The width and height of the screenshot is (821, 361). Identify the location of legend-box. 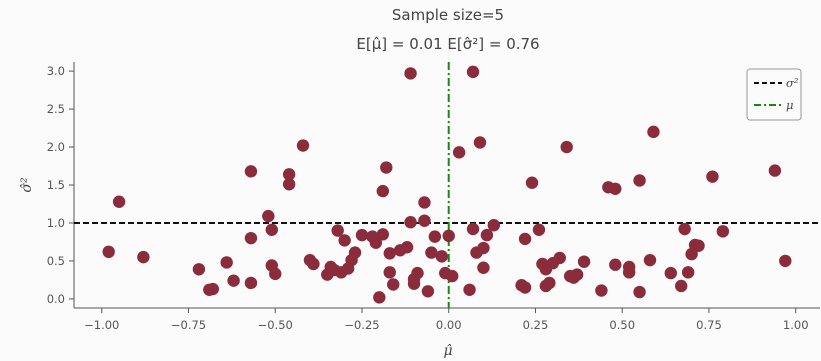
(774, 94).